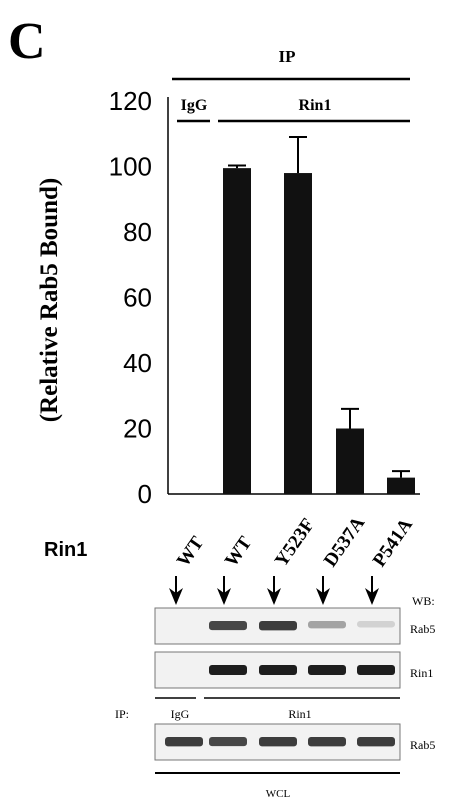 This screenshot has height=807, width=453. Describe the element at coordinates (130, 167) in the screenshot. I see `y-tick-label: 100` at that location.